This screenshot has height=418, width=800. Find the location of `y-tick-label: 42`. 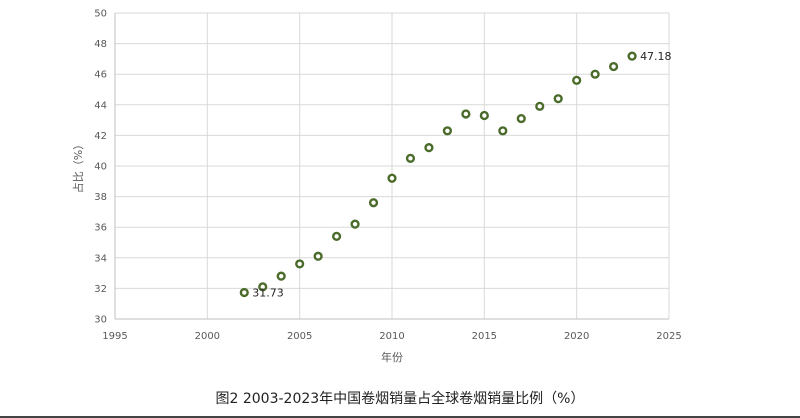

y-tick-label: 42 is located at coordinates (100, 136).